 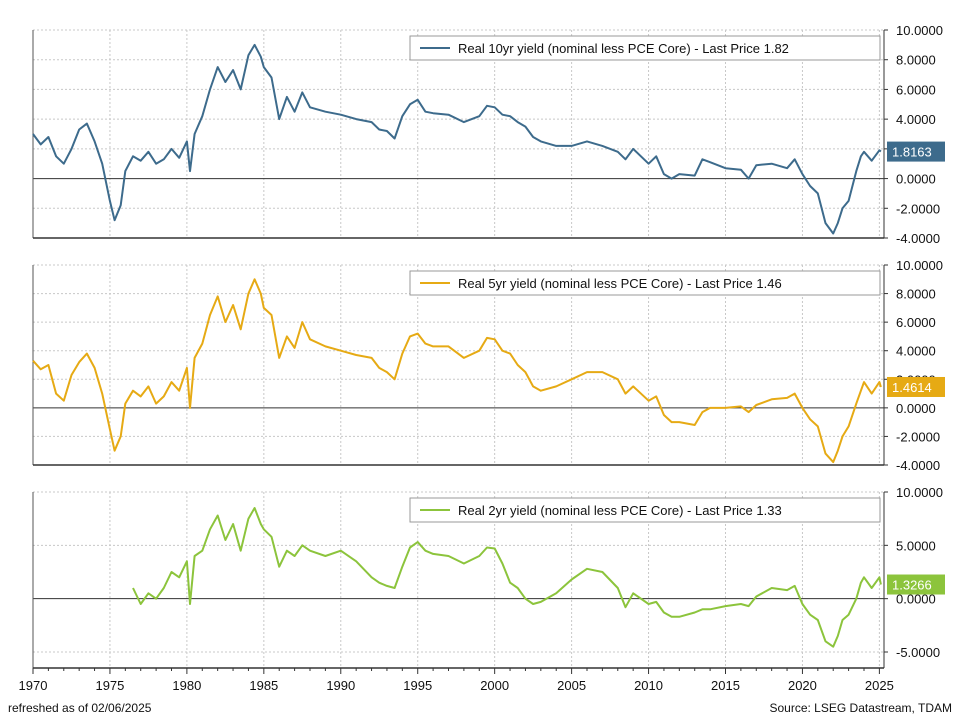 What do you see at coordinates (33, 685) in the screenshot?
I see `x-tick-label: 1970` at bounding box center [33, 685].